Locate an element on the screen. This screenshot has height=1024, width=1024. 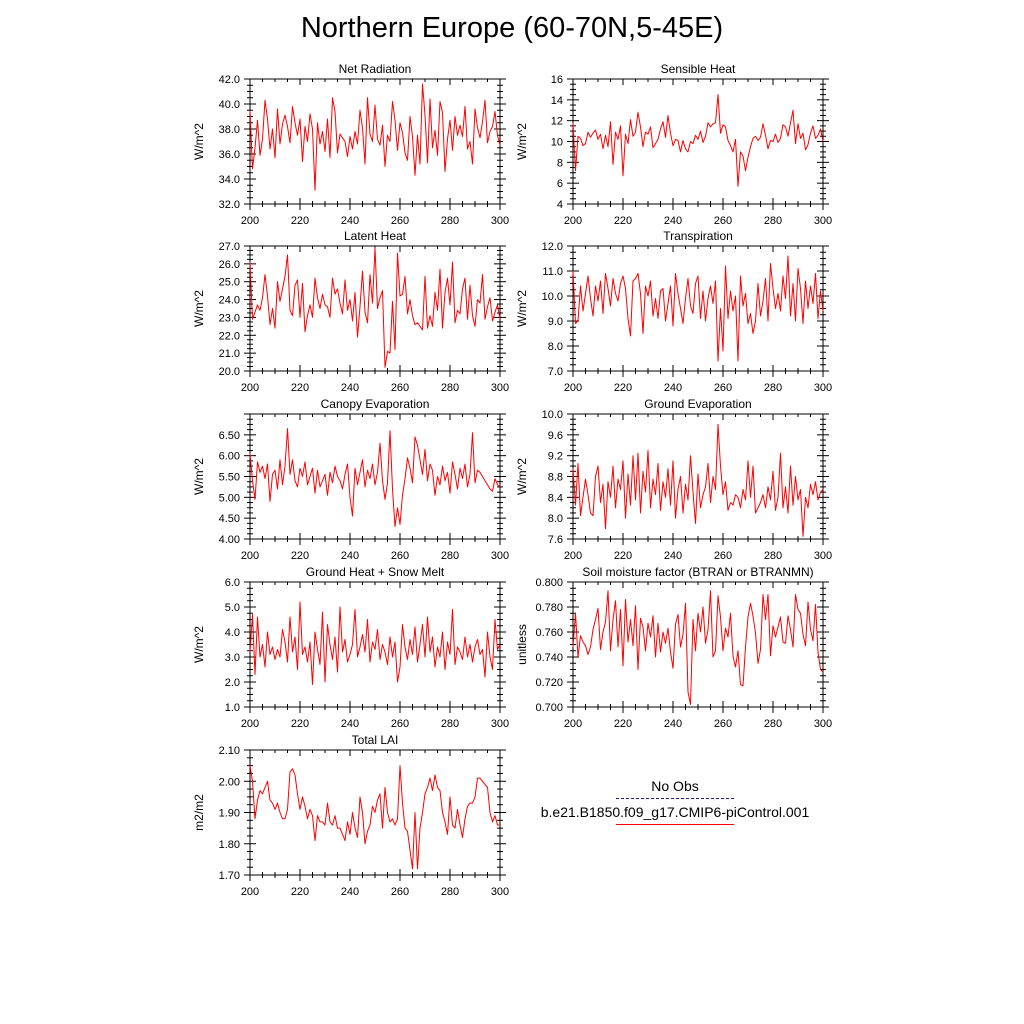
y-tick-label: 21.0 is located at coordinates (229, 354).